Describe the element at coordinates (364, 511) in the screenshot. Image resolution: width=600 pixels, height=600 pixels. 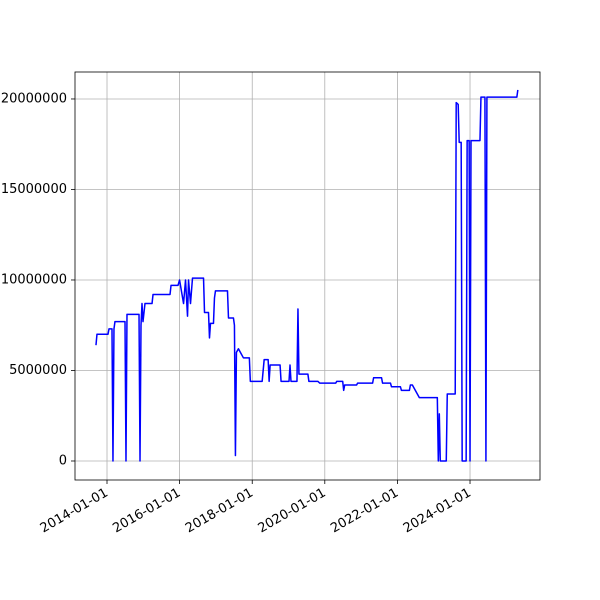
I see `x-tick-label: 2022-01-01` at that location.